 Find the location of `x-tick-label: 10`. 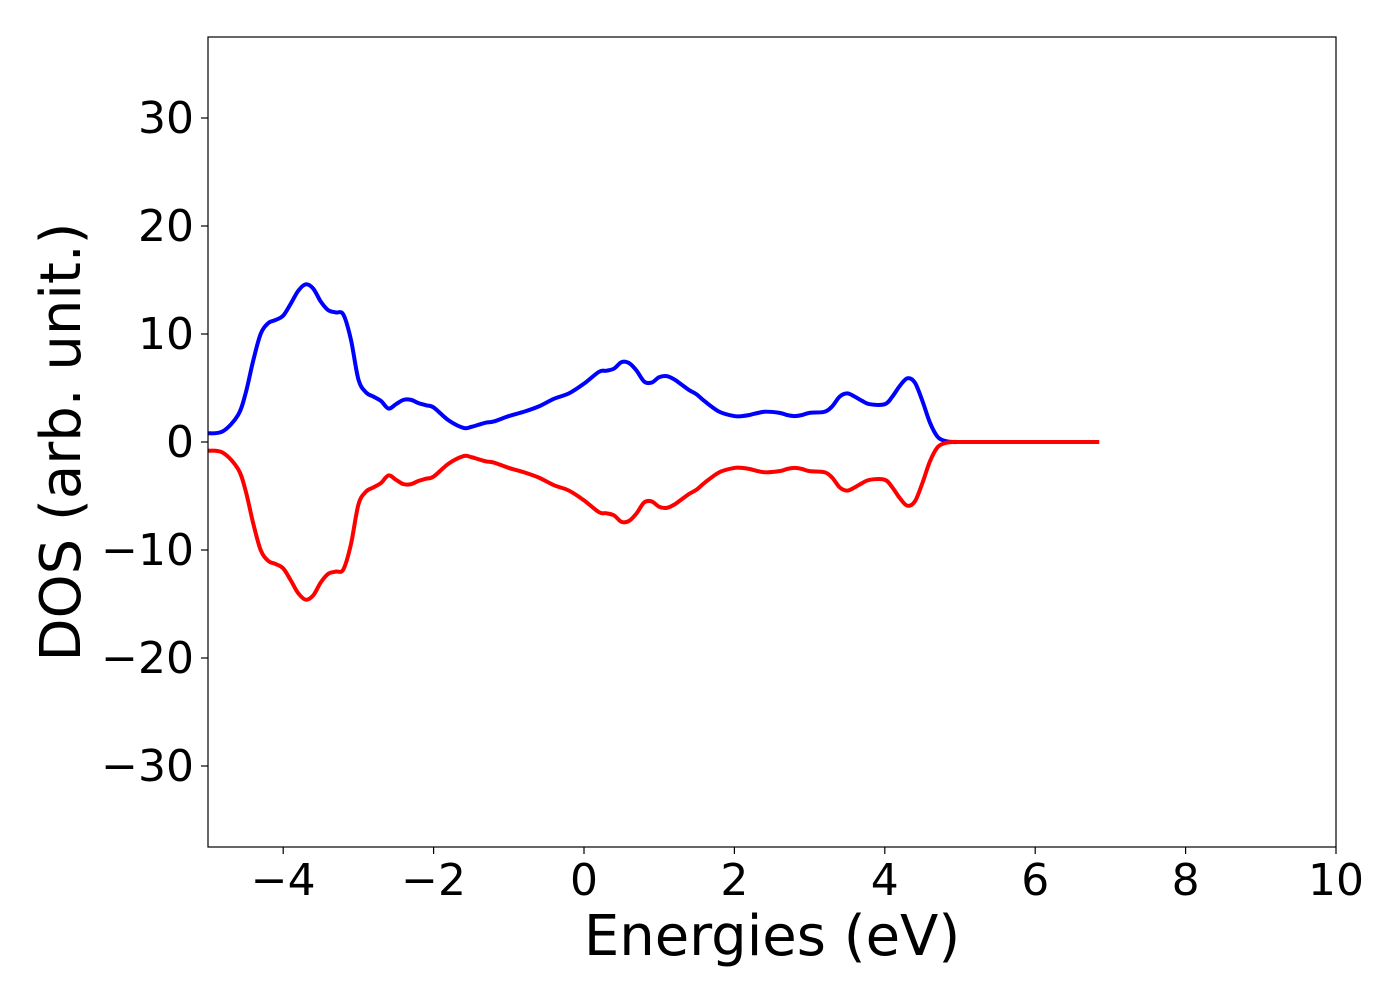

x-tick-label: 10 is located at coordinates (1336, 880).